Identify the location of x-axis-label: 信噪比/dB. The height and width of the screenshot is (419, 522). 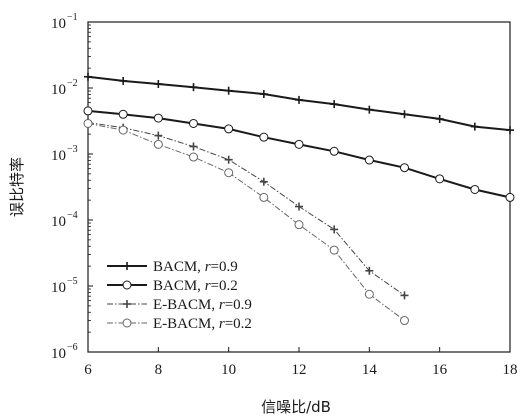
(296, 407).